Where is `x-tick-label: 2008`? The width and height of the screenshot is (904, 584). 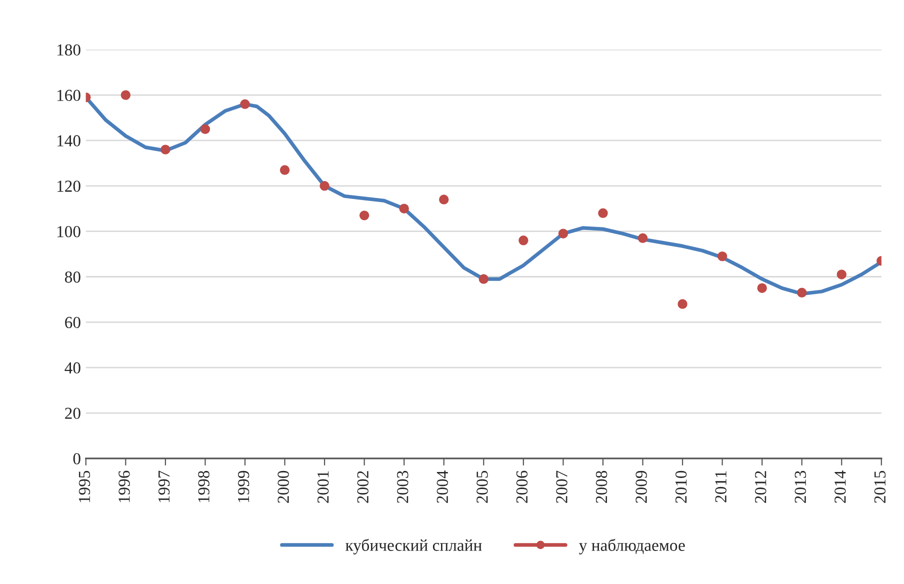
x-tick-label: 2008 is located at coordinates (602, 486).